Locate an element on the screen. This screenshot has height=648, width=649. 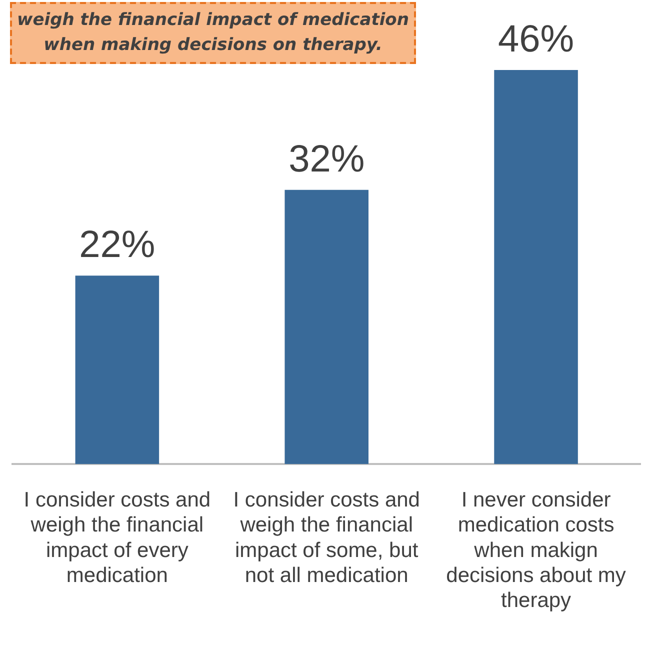
data-label: 22% is located at coordinates (117, 245).